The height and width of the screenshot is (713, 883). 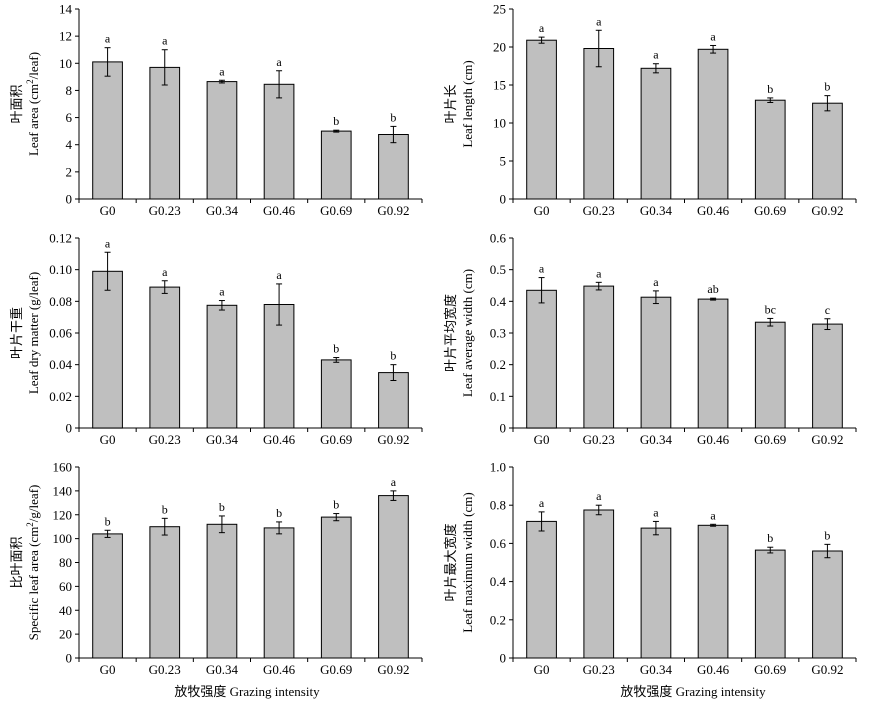 I want to click on y-axis-title-cn: 叶片最大宽度, so click(x=450, y=562).